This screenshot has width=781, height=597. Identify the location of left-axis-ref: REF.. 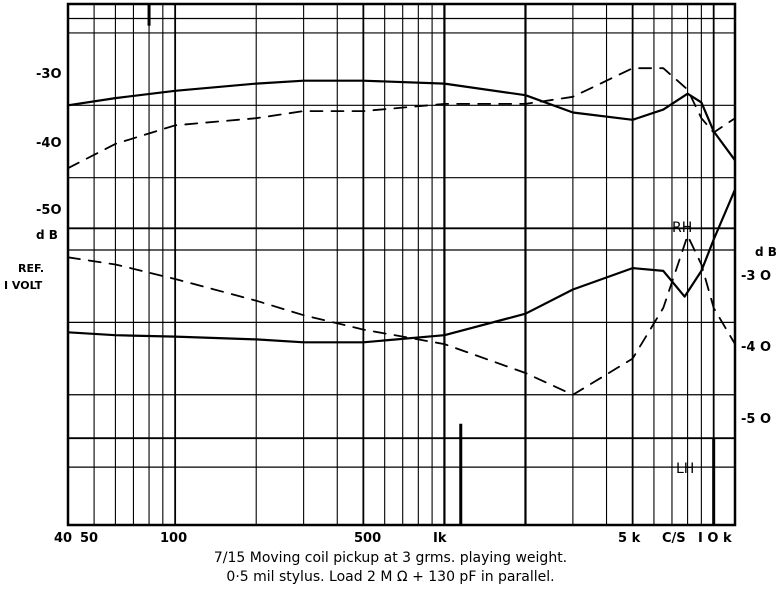
(31, 268).